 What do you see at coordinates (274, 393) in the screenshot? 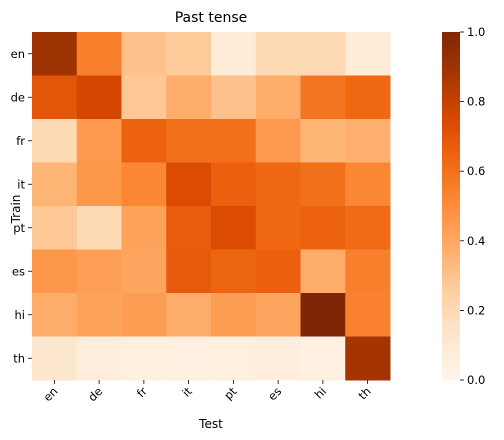
I see `x-tick-label: es` at bounding box center [274, 393].